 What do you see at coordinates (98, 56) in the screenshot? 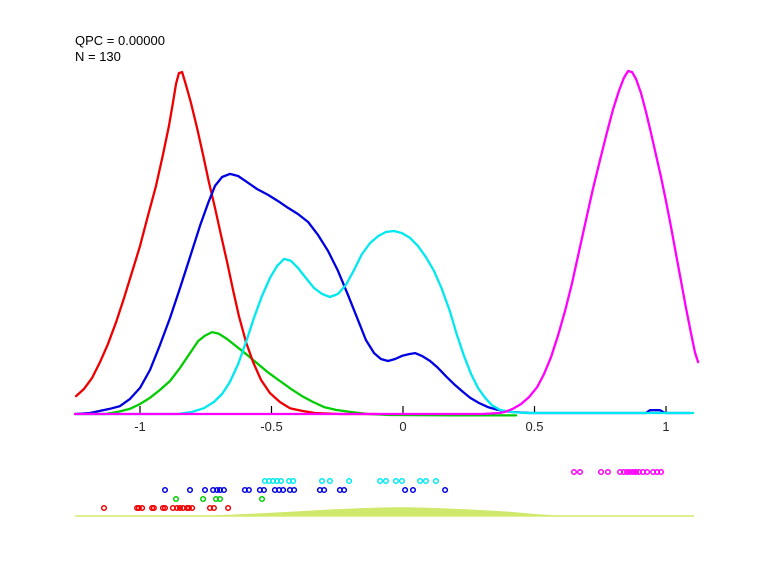
I see `n-label: N = 130` at bounding box center [98, 56].